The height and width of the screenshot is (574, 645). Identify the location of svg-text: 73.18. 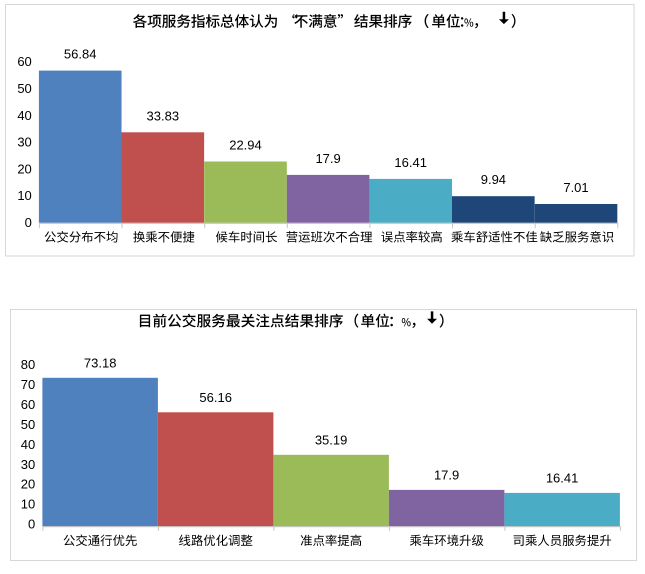
(100, 362).